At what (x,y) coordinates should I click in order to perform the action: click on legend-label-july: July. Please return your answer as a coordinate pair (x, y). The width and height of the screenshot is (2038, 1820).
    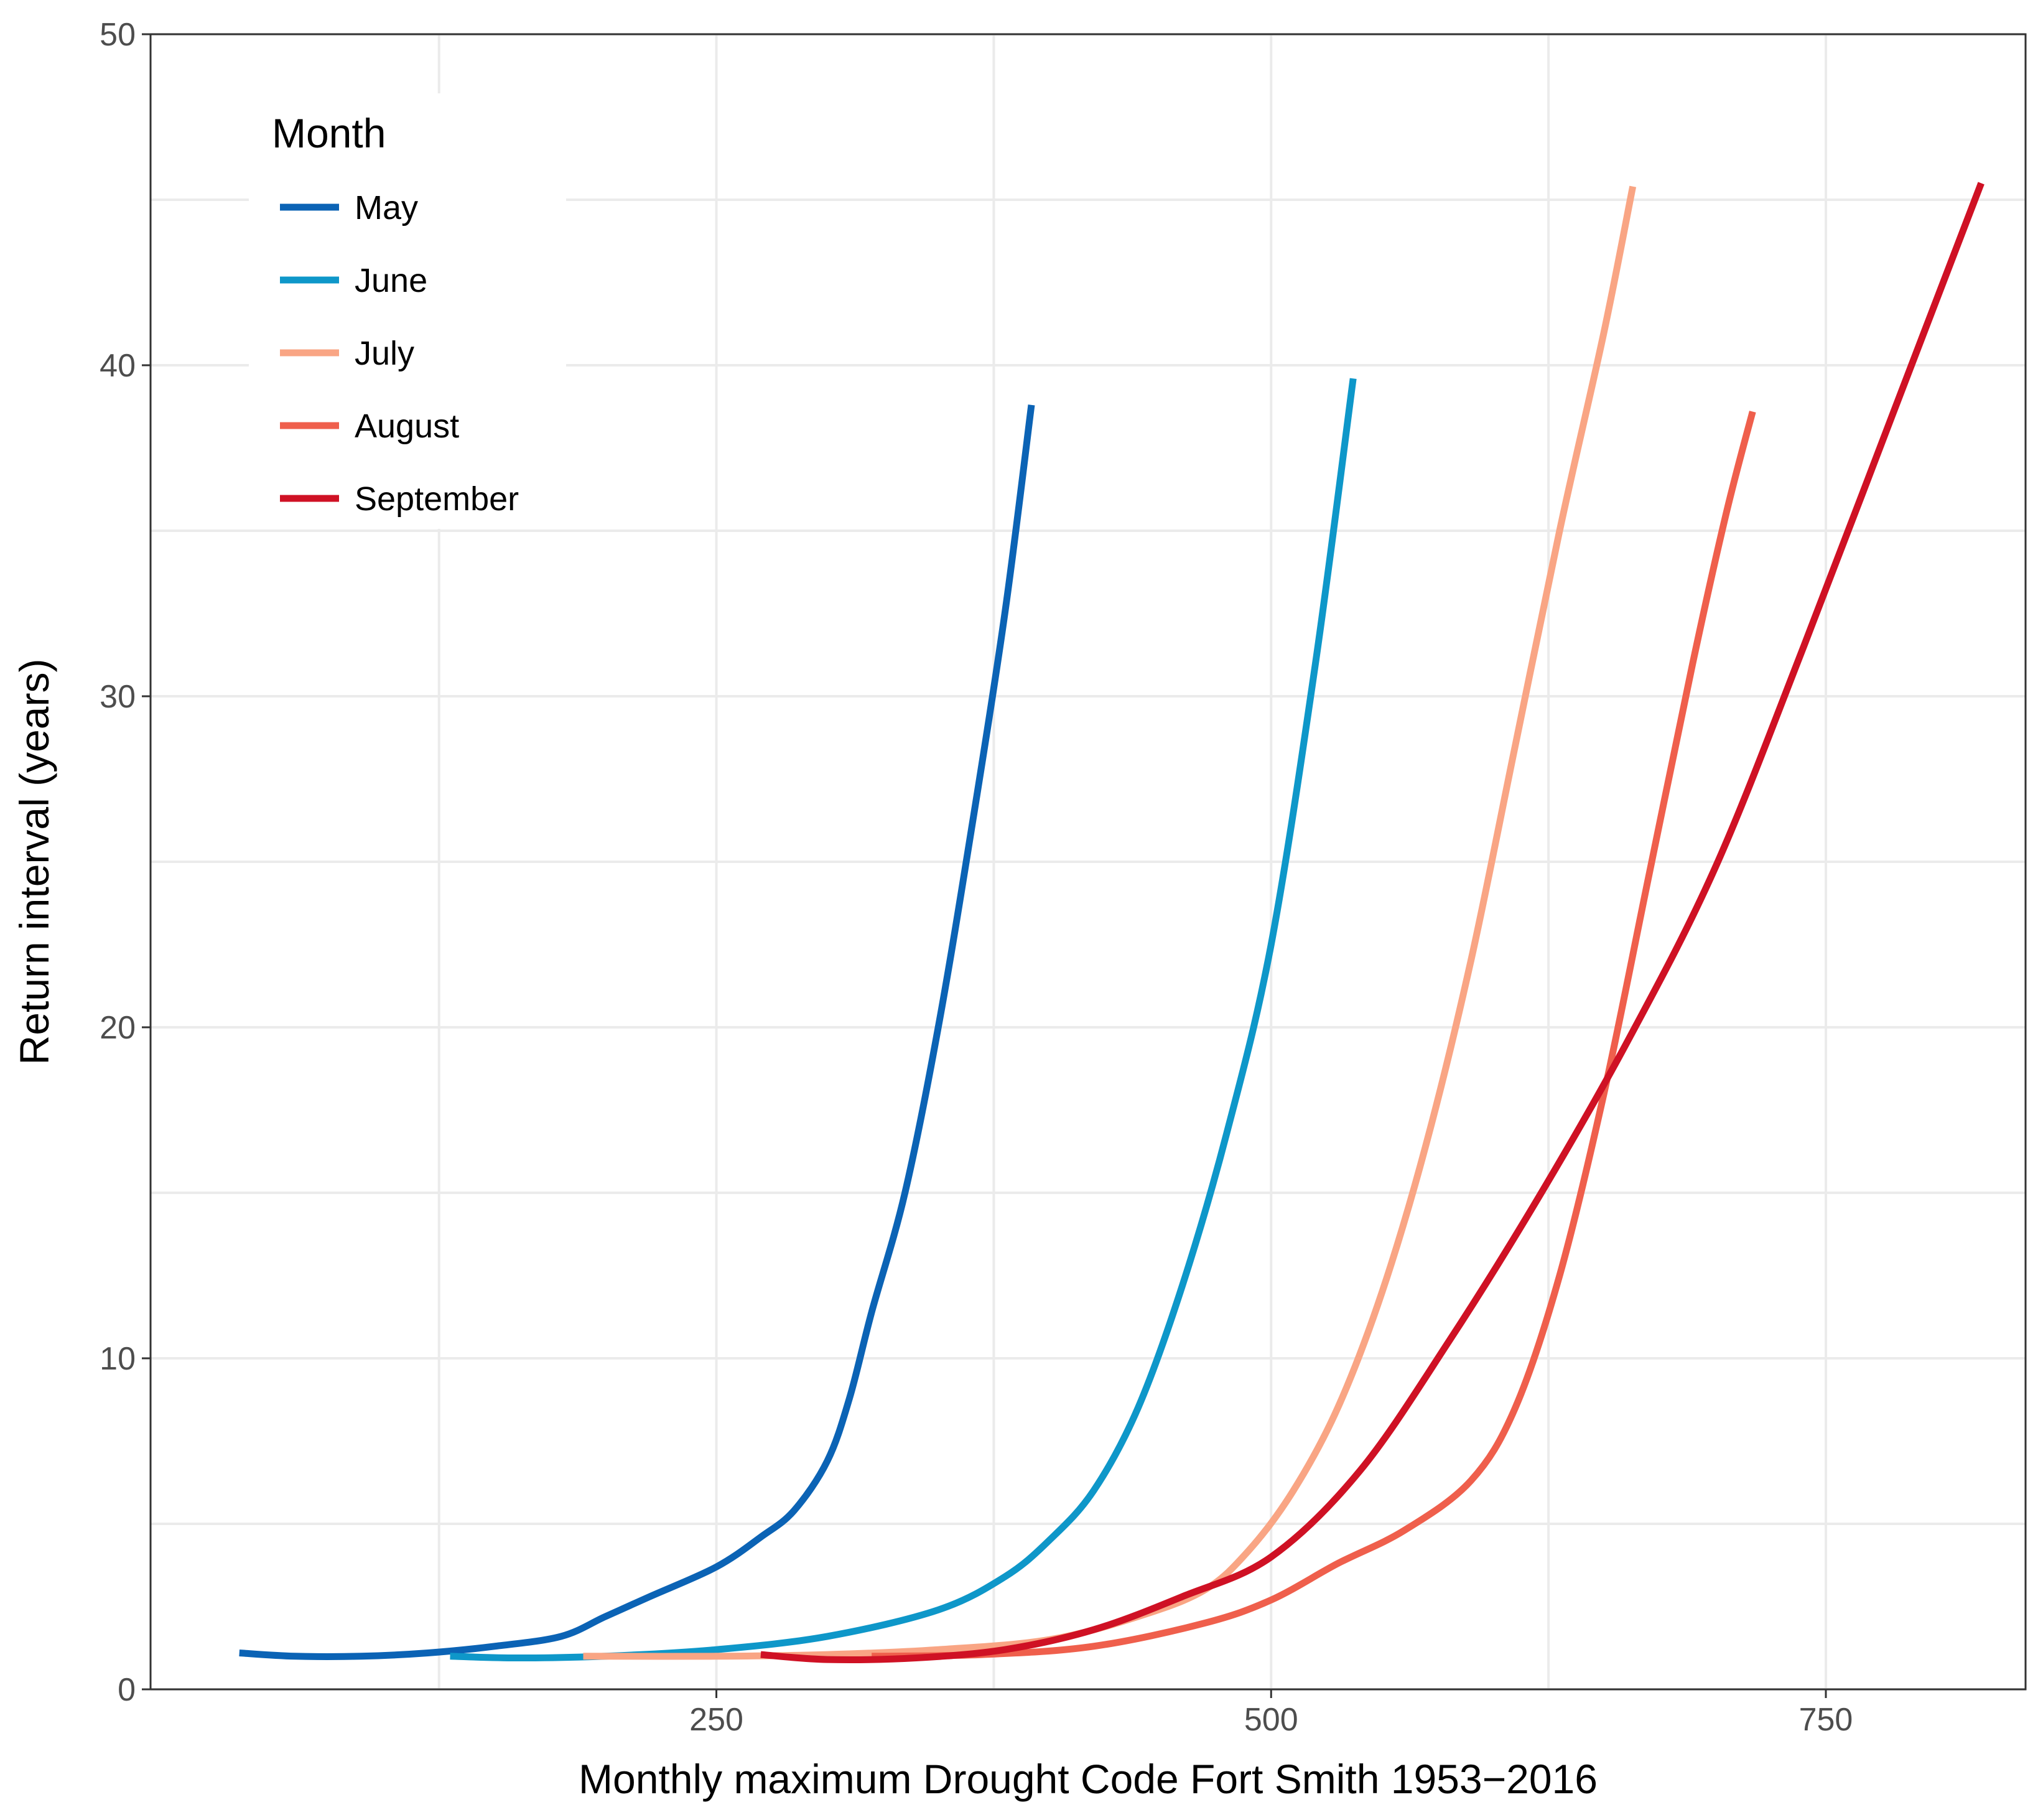
    Looking at the image, I should click on (384, 353).